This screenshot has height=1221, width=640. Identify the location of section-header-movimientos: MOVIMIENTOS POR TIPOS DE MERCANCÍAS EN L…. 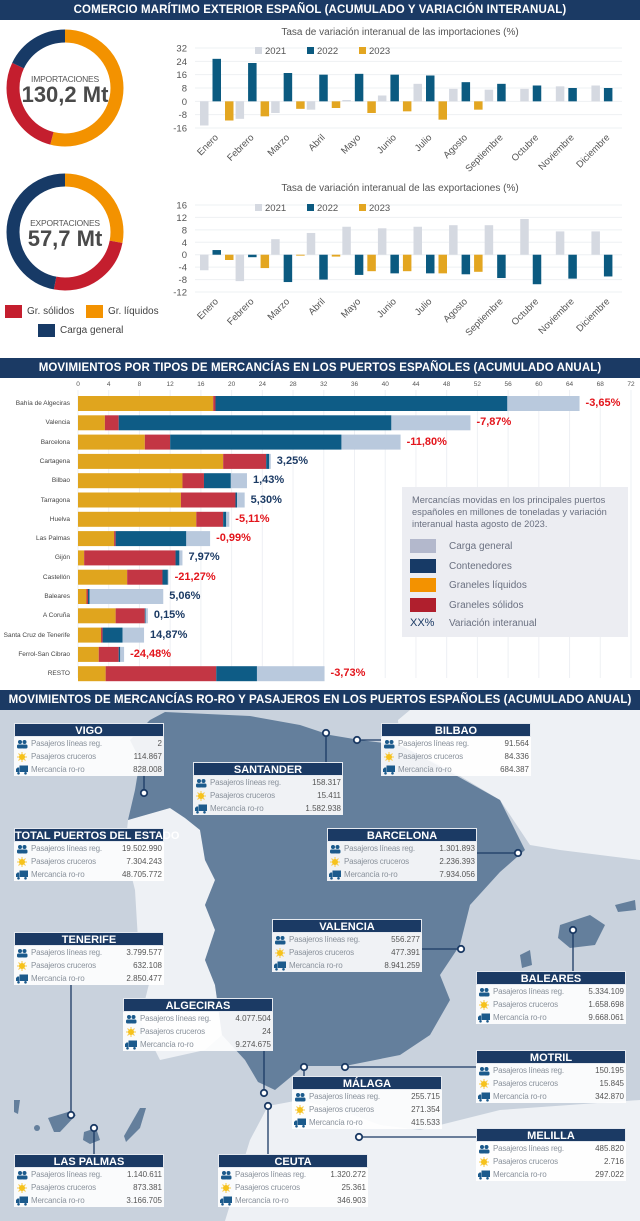
(320, 368).